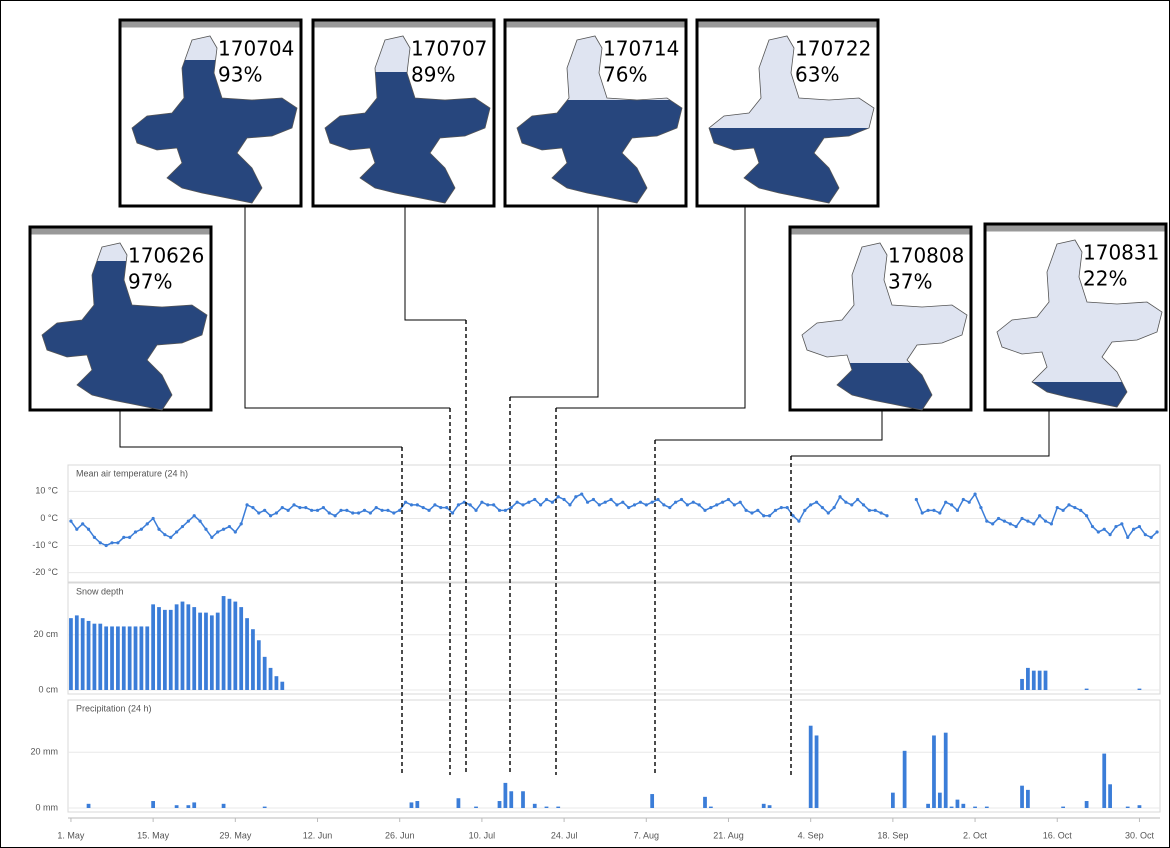  Describe the element at coordinates (641, 49) in the screenshot. I see `snapshot-date: 170714` at that location.